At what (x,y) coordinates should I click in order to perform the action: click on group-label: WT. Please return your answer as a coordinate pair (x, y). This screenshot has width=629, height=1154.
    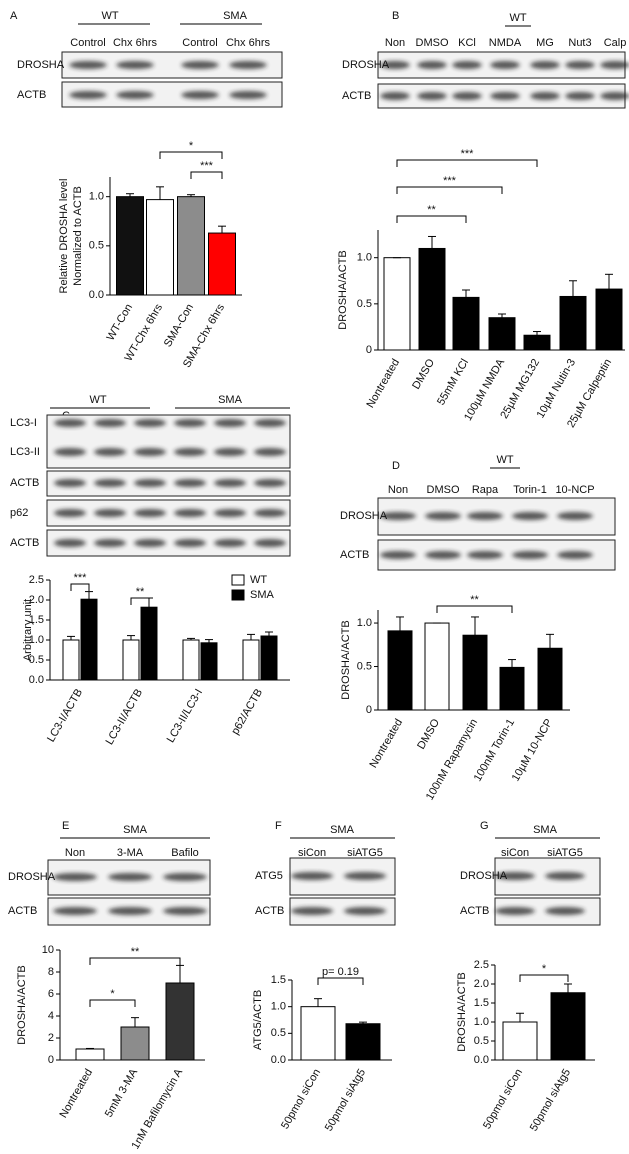
    Looking at the image, I should click on (109, 16).